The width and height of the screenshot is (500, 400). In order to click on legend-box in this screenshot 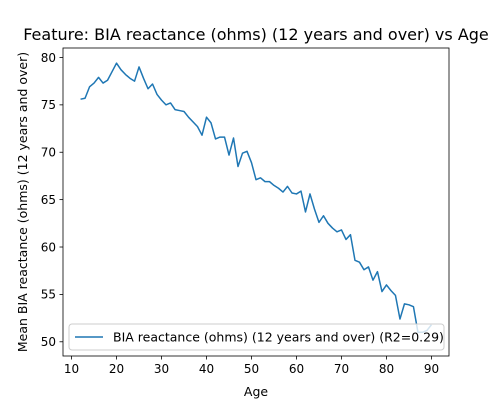, I will do `click(256, 337)`.